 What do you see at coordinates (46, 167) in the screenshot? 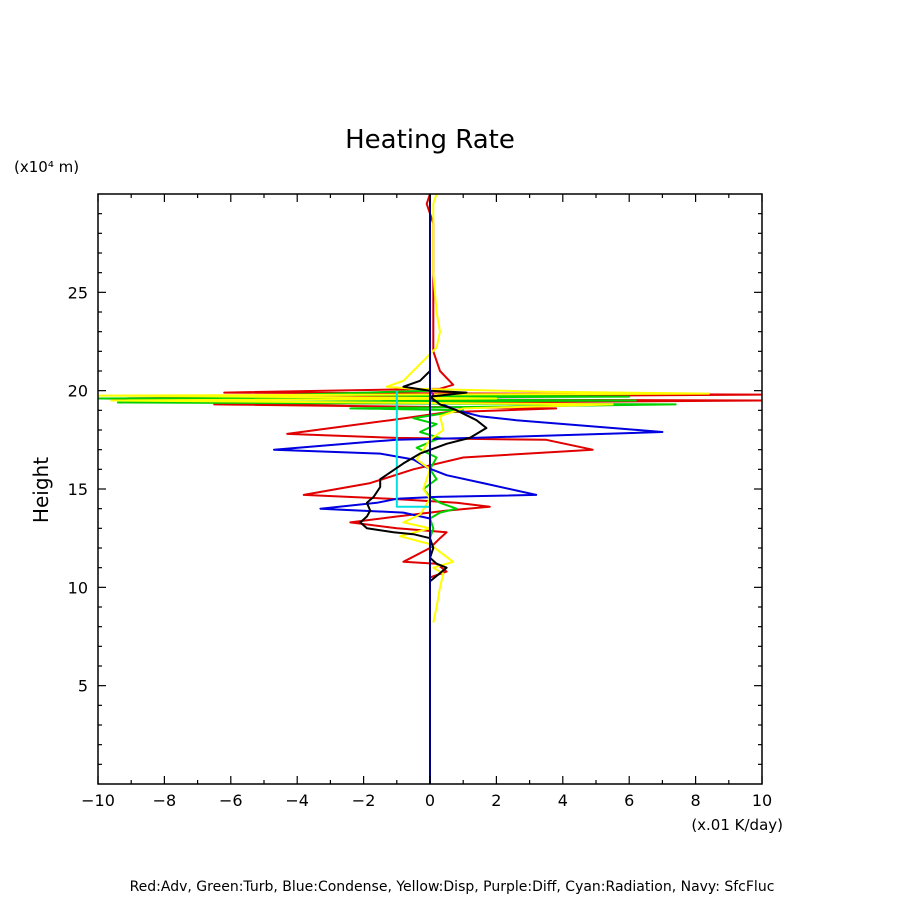
I see `y-unit-label: (x10⁴ m)` at bounding box center [46, 167].